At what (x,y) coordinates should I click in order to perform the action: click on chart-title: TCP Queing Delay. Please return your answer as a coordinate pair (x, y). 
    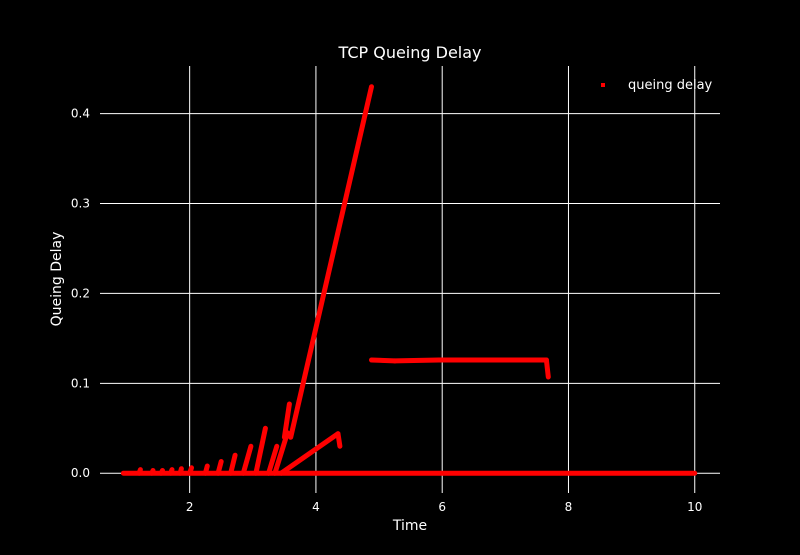
    Looking at the image, I should click on (409, 52).